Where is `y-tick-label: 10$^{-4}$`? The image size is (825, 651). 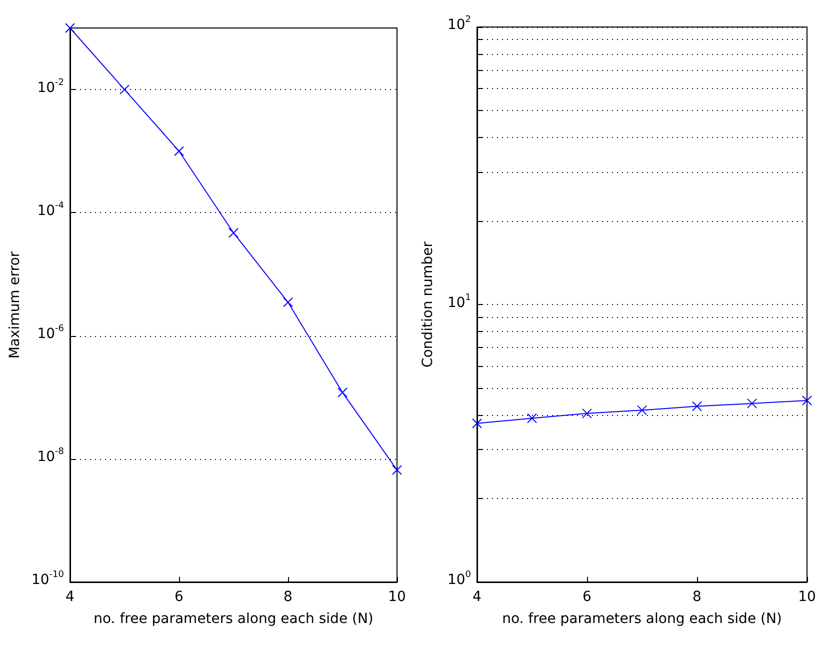 y-tick-label: 10$^{-4}$ is located at coordinates (50, 210).